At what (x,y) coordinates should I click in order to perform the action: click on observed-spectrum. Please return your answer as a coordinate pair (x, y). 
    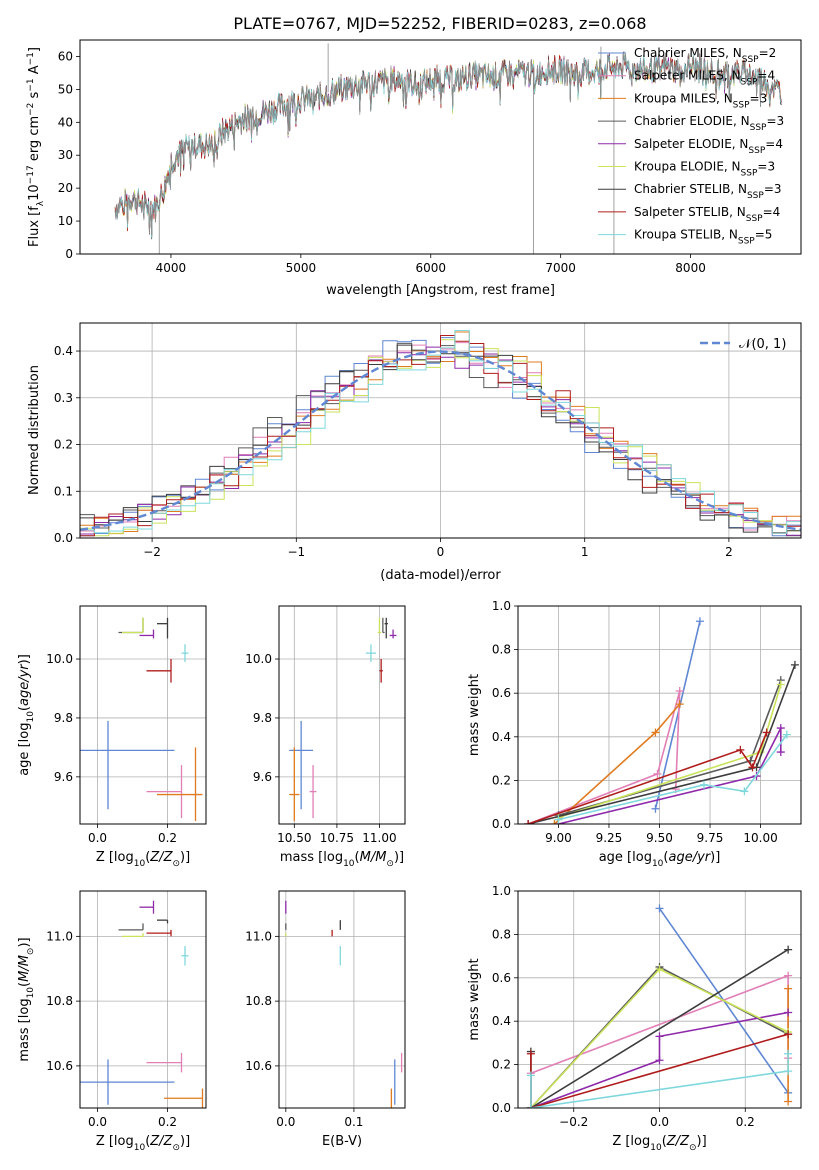
    Looking at the image, I should click on (448, 143).